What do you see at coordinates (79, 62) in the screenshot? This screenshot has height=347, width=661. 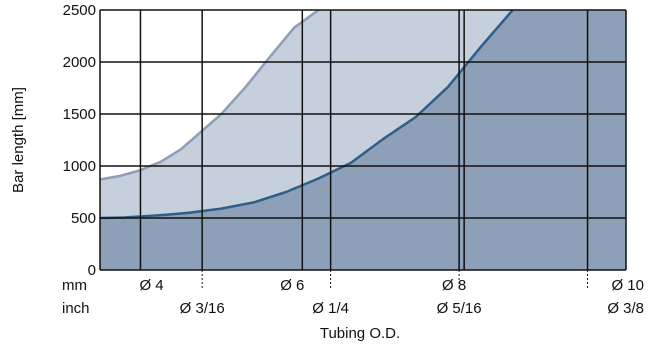 I see `y-tick-label: 2000` at bounding box center [79, 62].